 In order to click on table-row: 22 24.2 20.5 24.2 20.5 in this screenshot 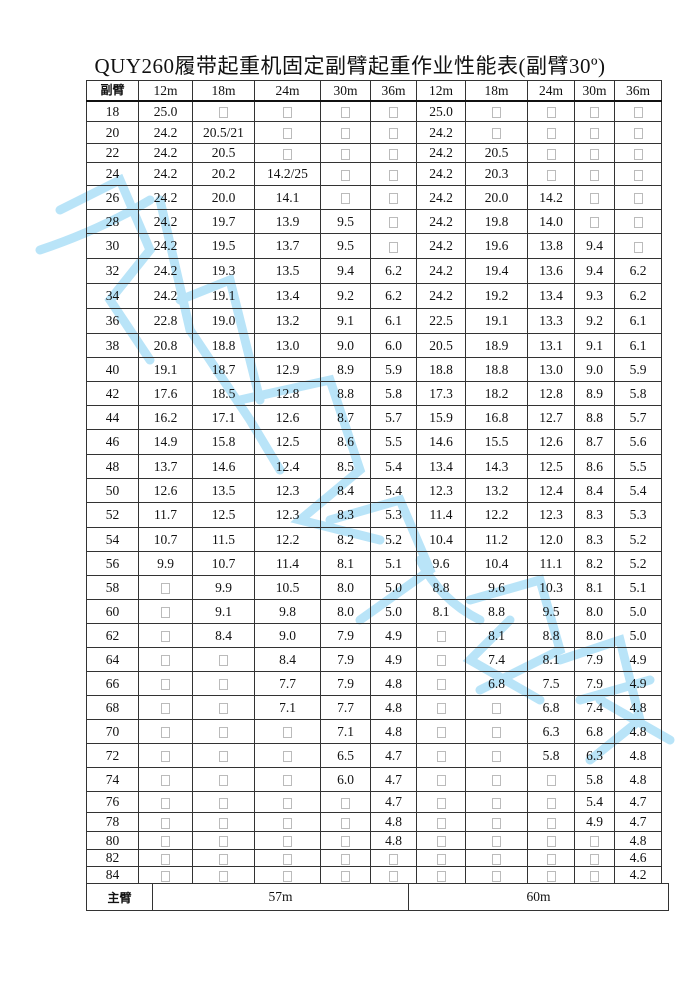, I will do `click(374, 153)`.